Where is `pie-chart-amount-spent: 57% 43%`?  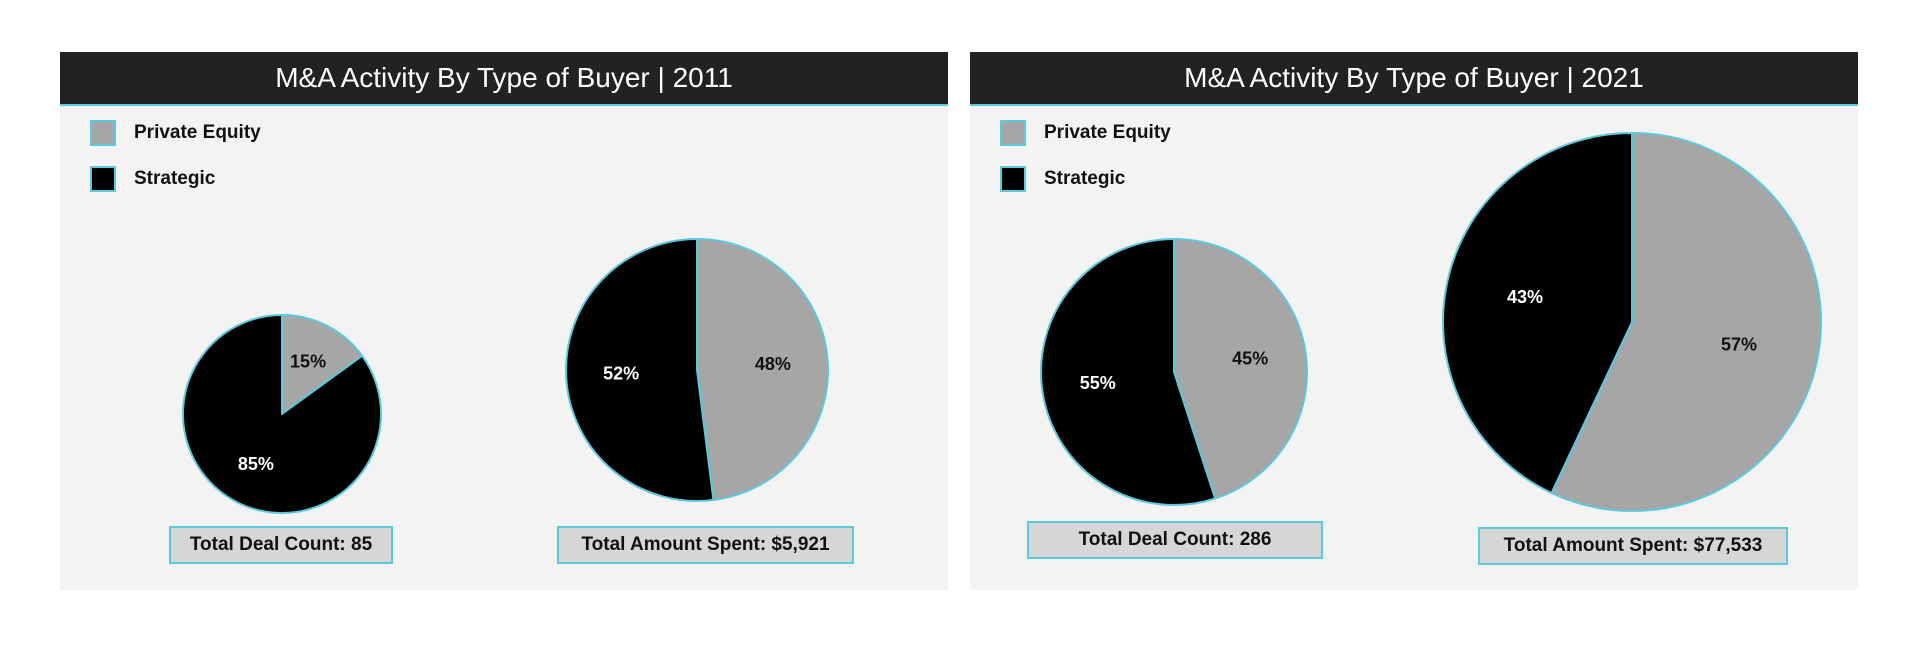
pie-chart-amount-spent: 57% 43% is located at coordinates (1632, 322).